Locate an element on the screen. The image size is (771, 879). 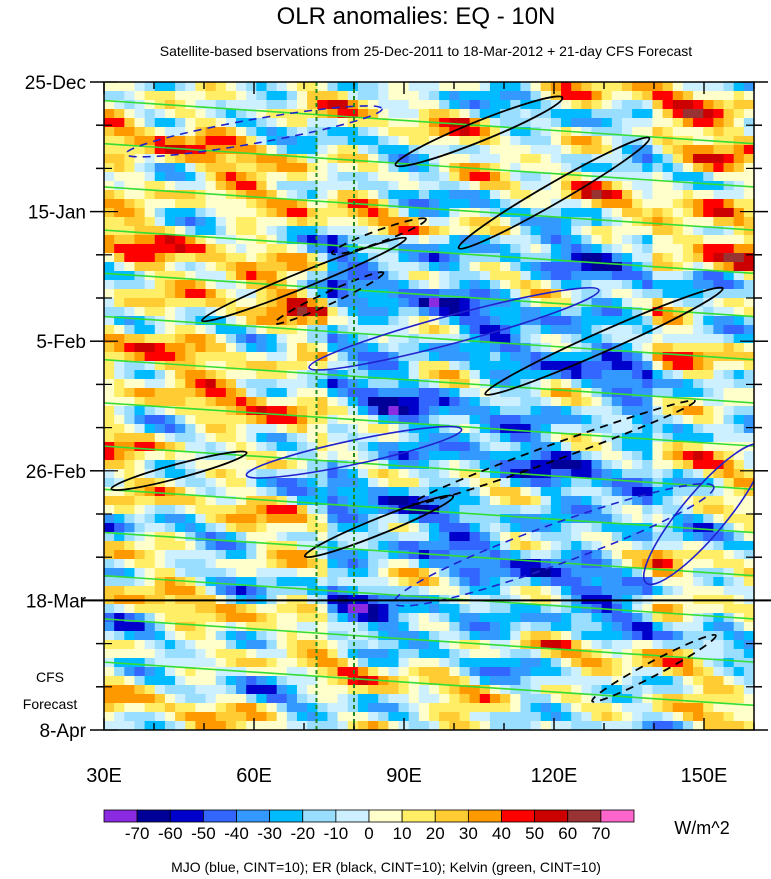
y-tick-label: 18-Mar is located at coordinates (56, 601).